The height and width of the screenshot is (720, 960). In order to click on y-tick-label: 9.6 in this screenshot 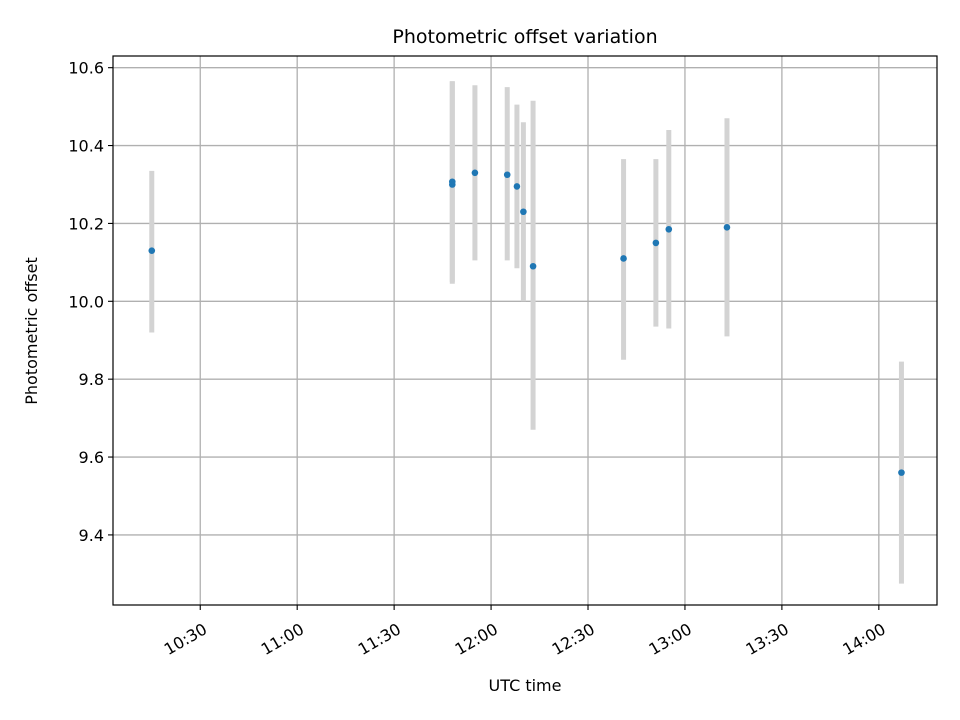, I will do `click(91, 457)`.